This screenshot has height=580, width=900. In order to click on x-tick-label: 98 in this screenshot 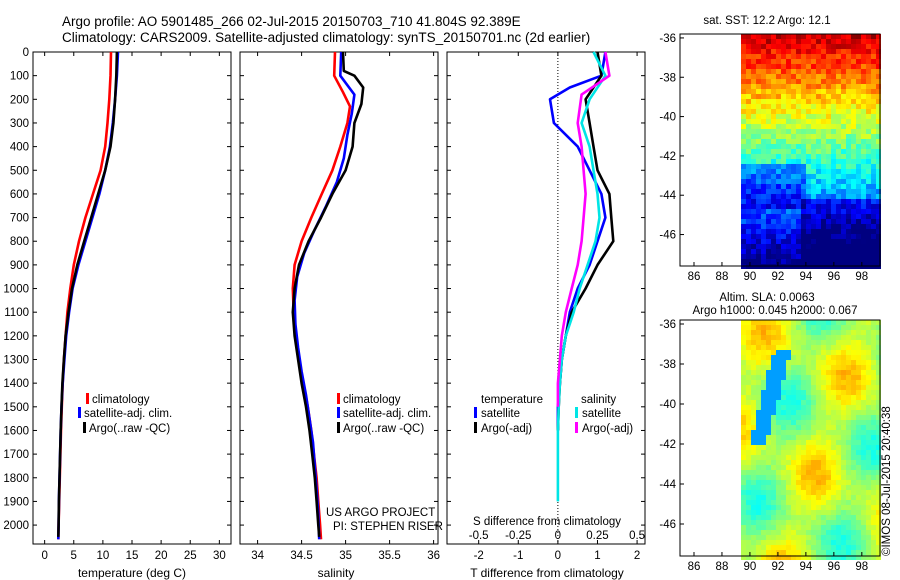, I will do `click(861, 277)`.